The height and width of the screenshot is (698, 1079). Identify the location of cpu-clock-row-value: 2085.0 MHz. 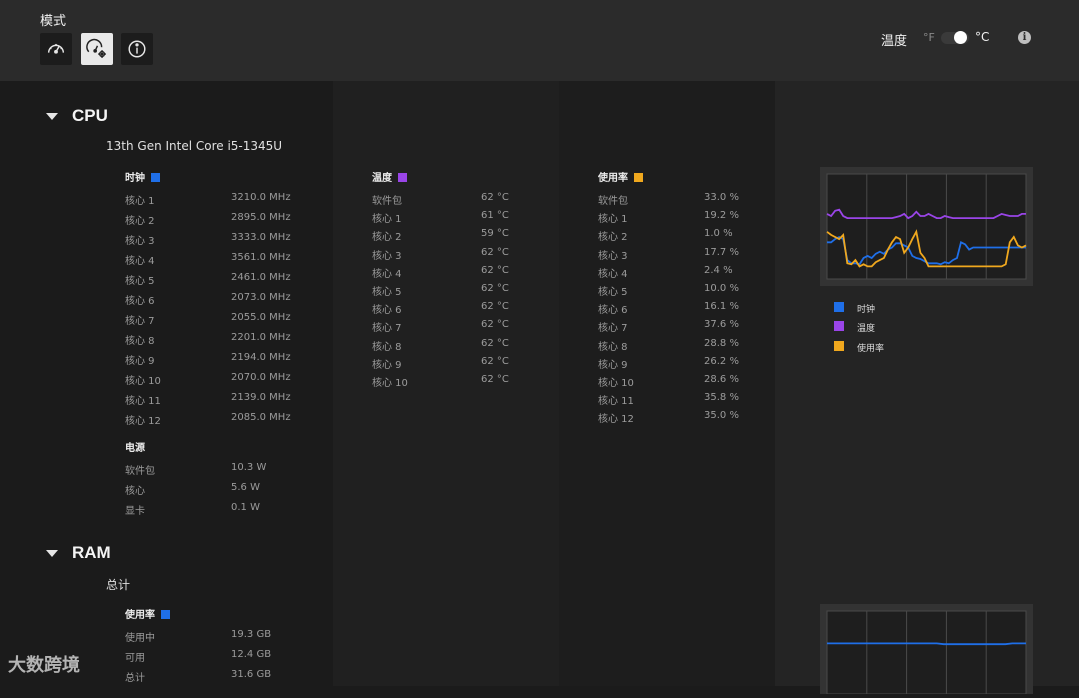
(261, 417).